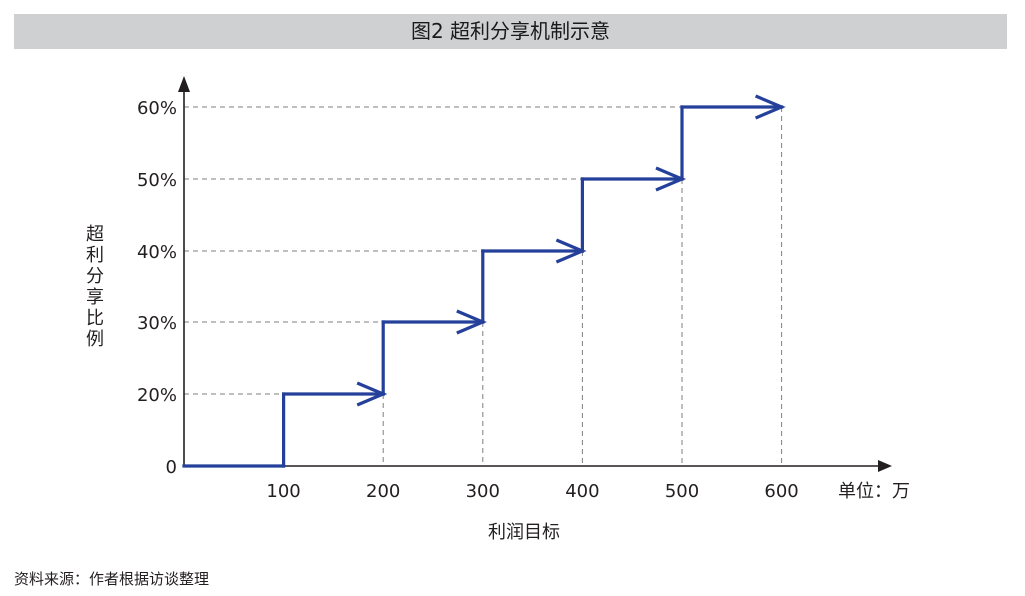 The width and height of the screenshot is (1025, 596). Describe the element at coordinates (524, 532) in the screenshot. I see `x-axis-label: 利润目标` at that location.